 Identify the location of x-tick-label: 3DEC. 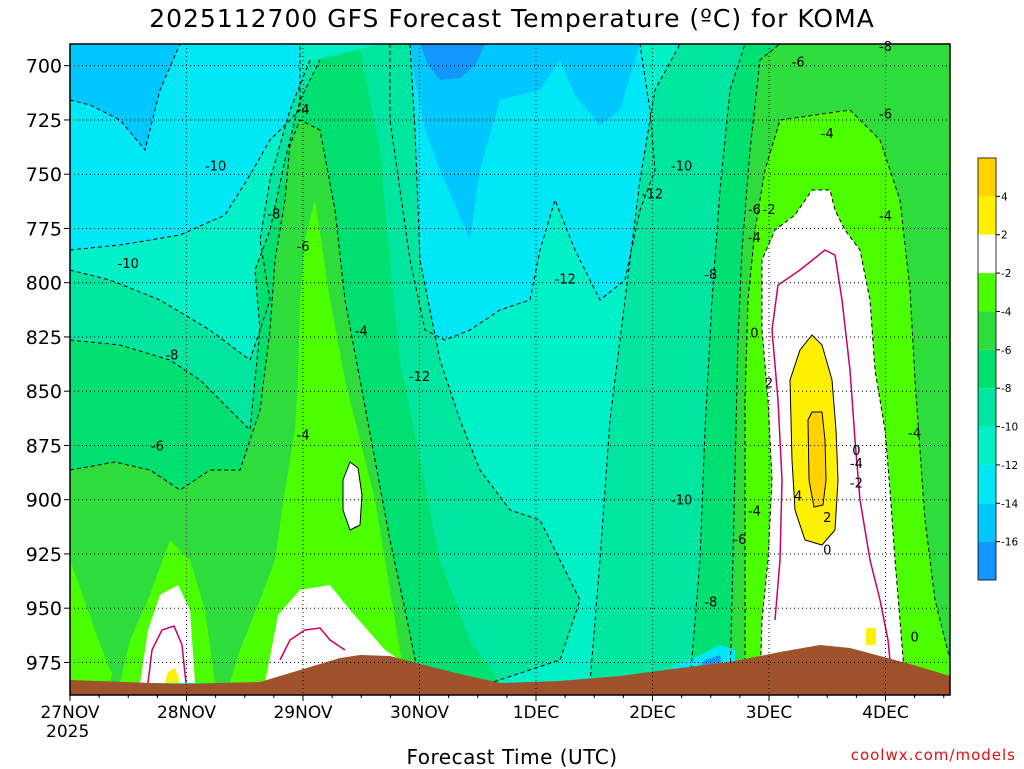
(769, 713).